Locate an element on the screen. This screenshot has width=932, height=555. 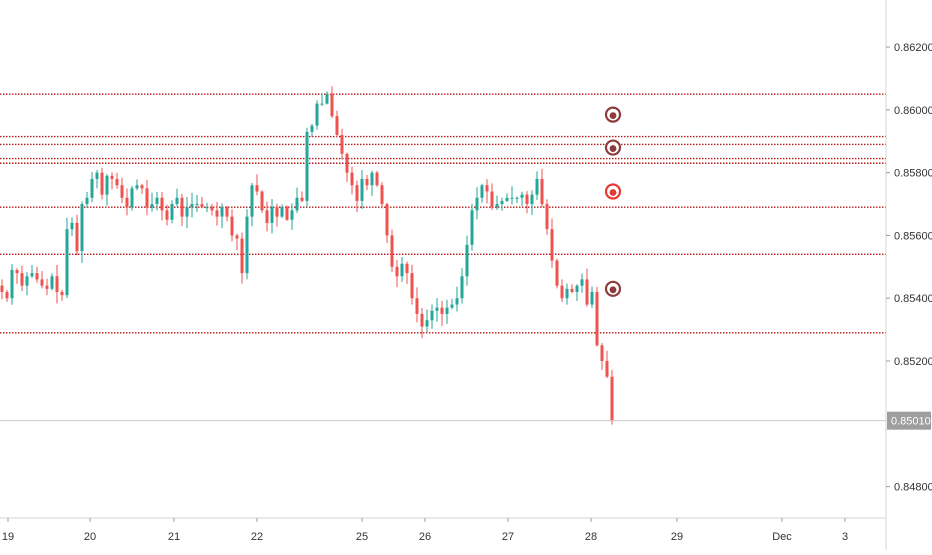
price-tick-label: 0.85200 is located at coordinates (913, 362).